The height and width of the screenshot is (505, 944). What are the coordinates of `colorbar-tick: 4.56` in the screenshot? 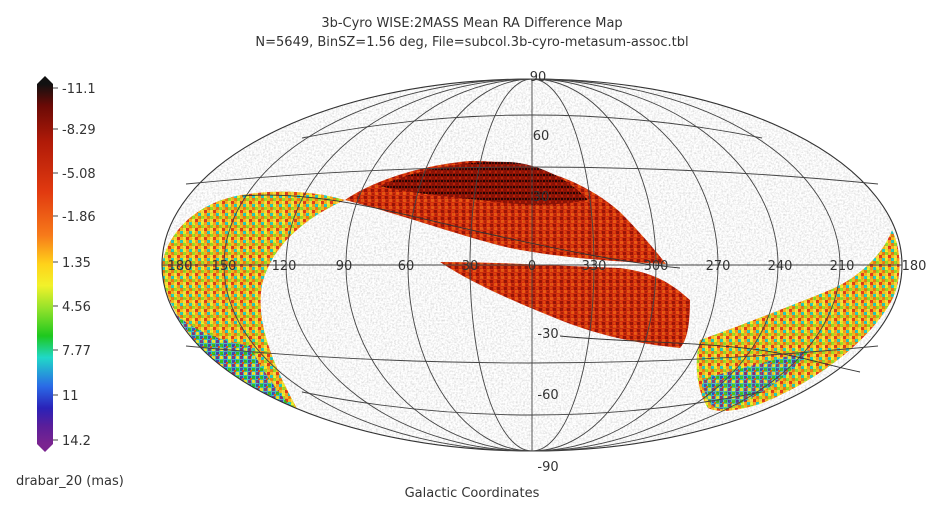 It's located at (76, 307).